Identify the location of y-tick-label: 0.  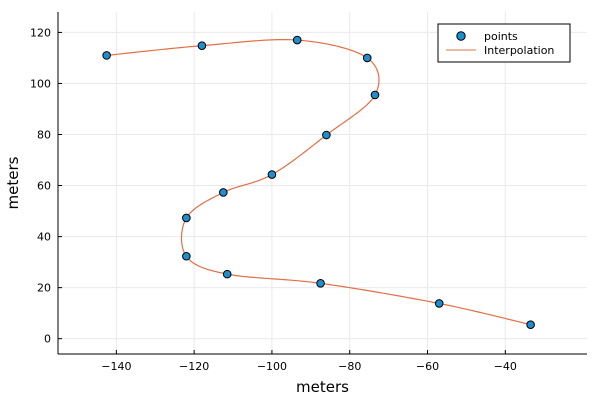
(47, 339).